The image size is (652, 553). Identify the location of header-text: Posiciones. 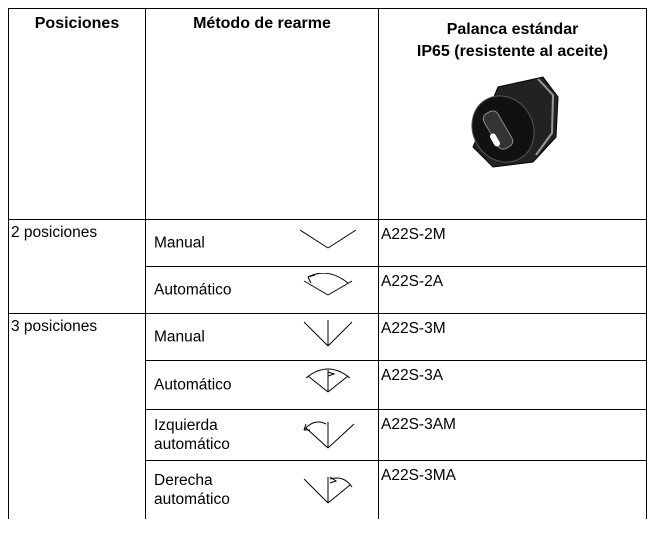
(77, 23).